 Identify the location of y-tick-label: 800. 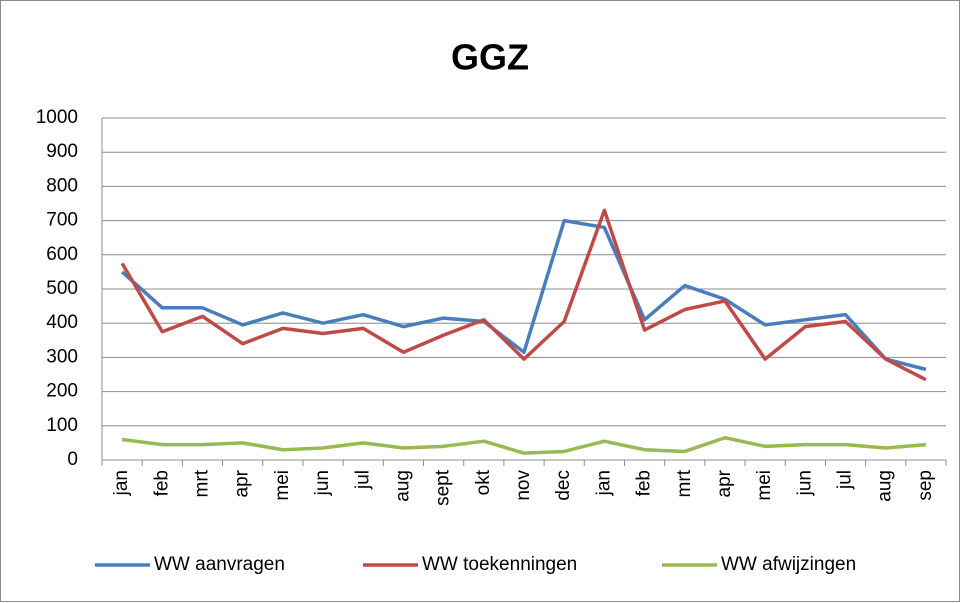
(62, 185).